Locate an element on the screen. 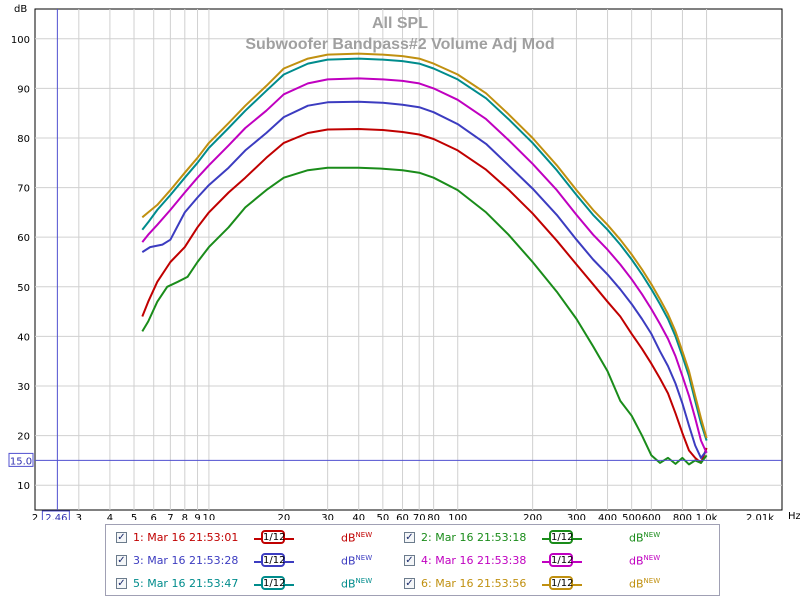 The width and height of the screenshot is (800, 598). x-tick-label: 7 is located at coordinates (170, 516).